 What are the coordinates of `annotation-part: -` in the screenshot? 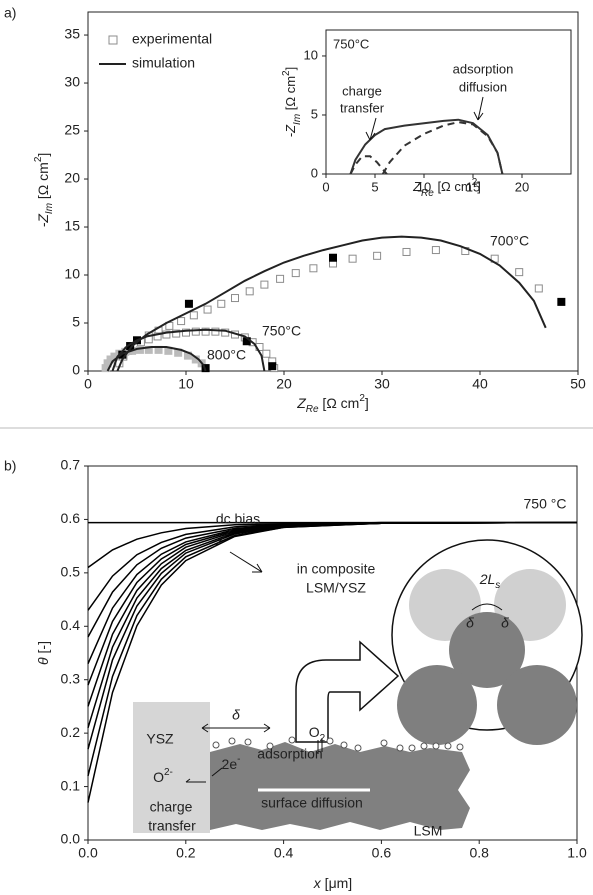 It's located at (238, 759).